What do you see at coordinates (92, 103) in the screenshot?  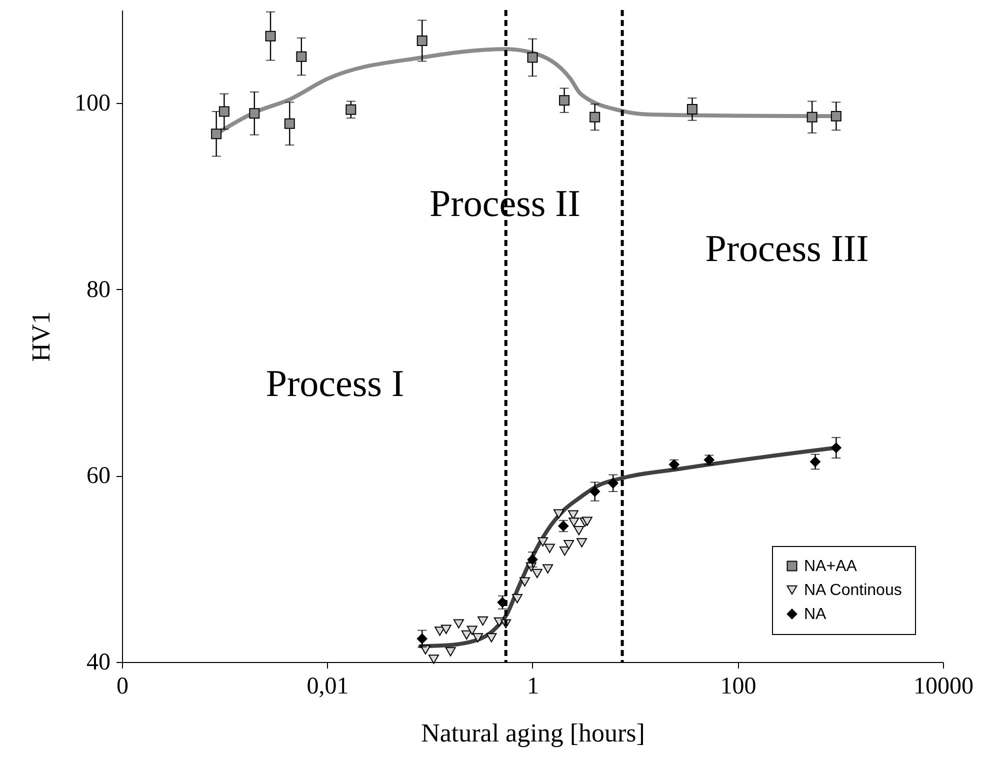 I see `y-tick-label: 100` at bounding box center [92, 103].